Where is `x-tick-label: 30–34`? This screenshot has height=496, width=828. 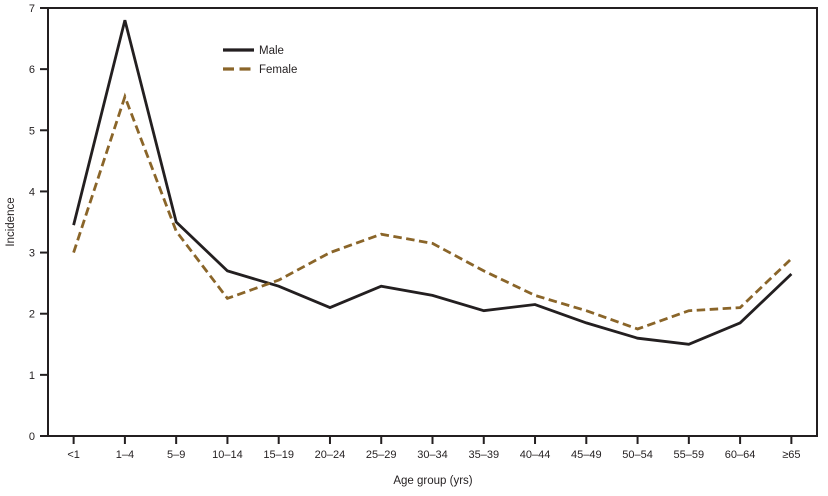
x-tick-label: 30–34 is located at coordinates (432, 455).